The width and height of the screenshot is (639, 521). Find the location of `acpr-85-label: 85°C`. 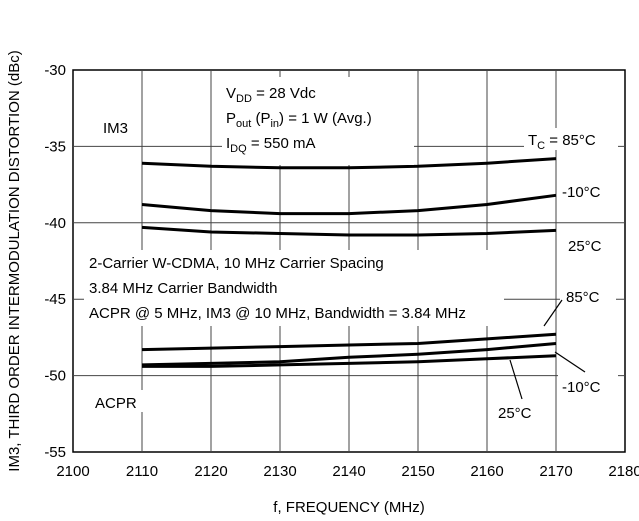

acpr-85-label: 85°C is located at coordinates (583, 297).